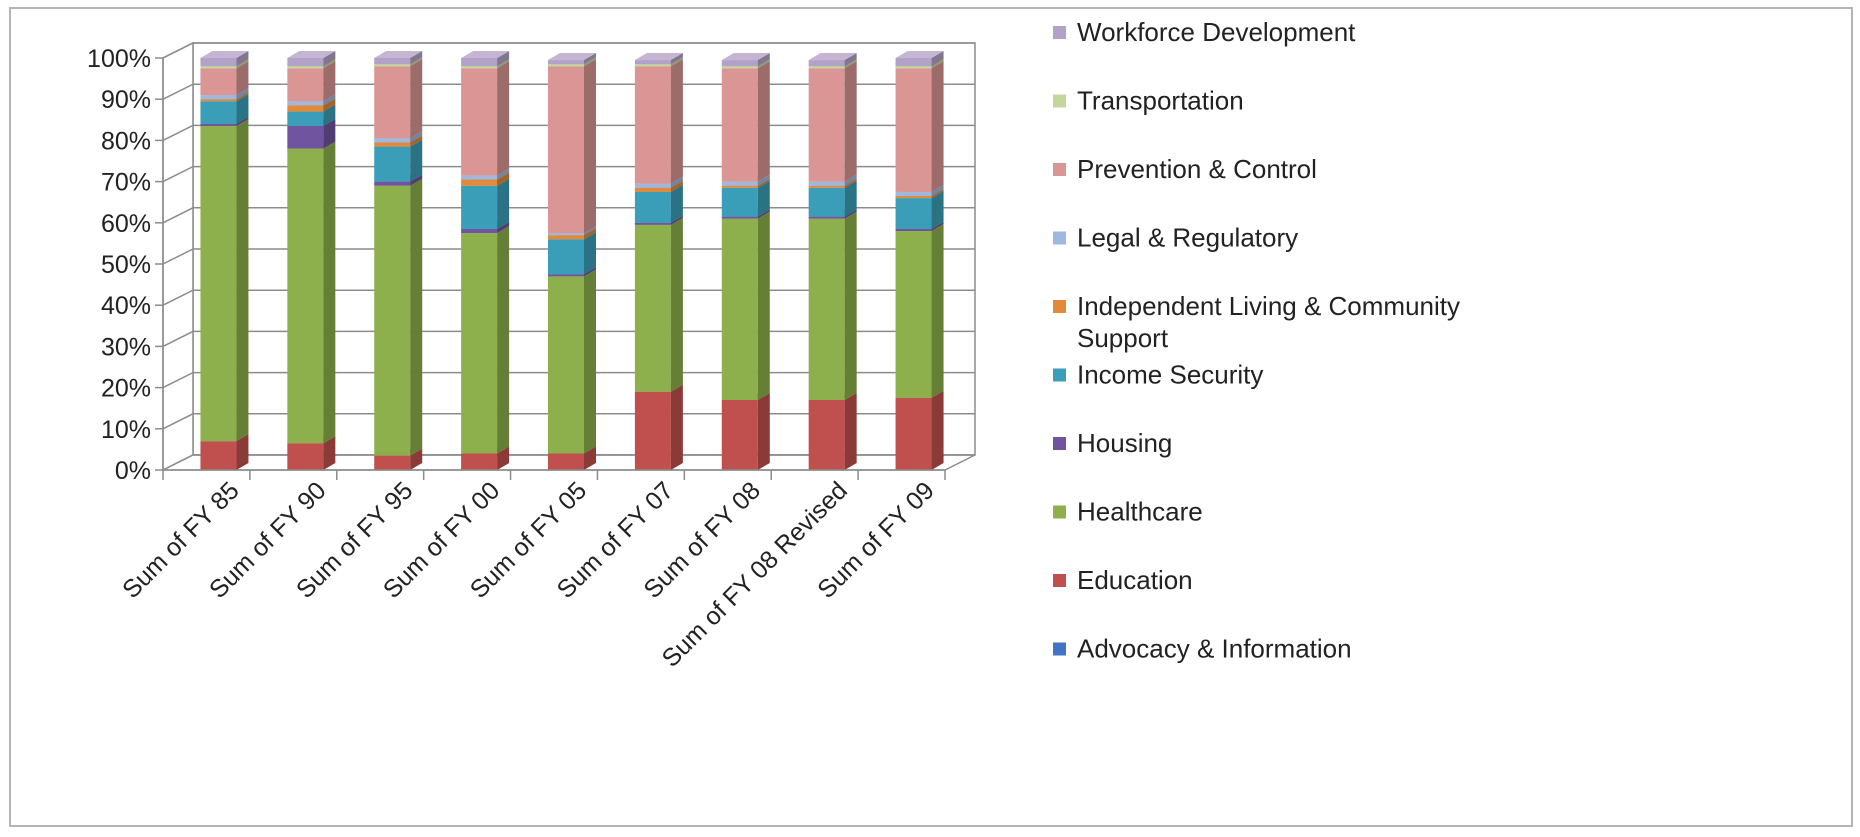  I want to click on legend-entry: Housing, so click(1112, 443).